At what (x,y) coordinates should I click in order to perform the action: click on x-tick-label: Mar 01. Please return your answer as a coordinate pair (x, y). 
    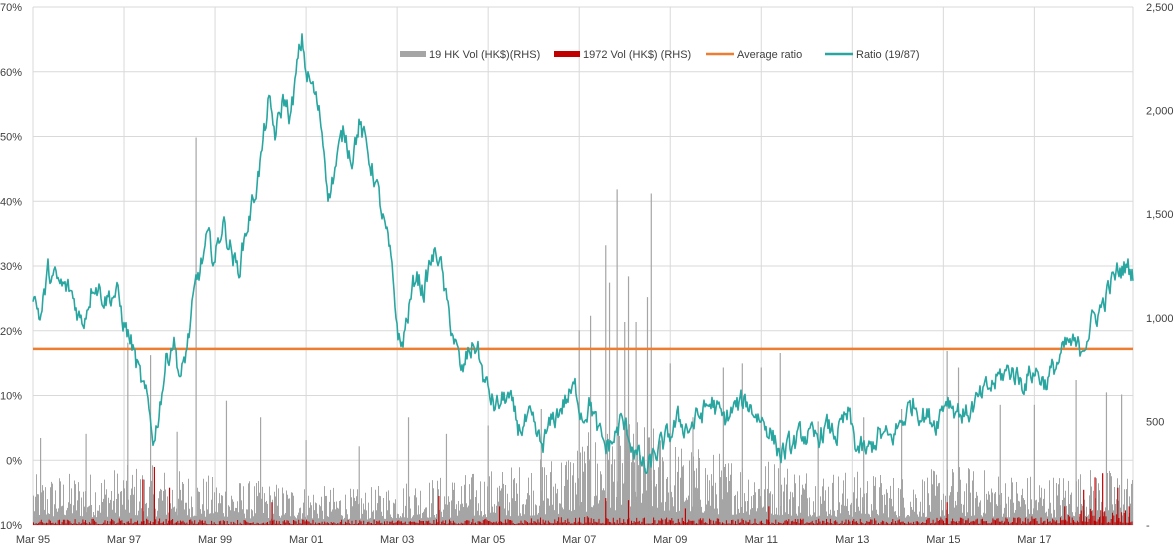
    Looking at the image, I should click on (306, 540).